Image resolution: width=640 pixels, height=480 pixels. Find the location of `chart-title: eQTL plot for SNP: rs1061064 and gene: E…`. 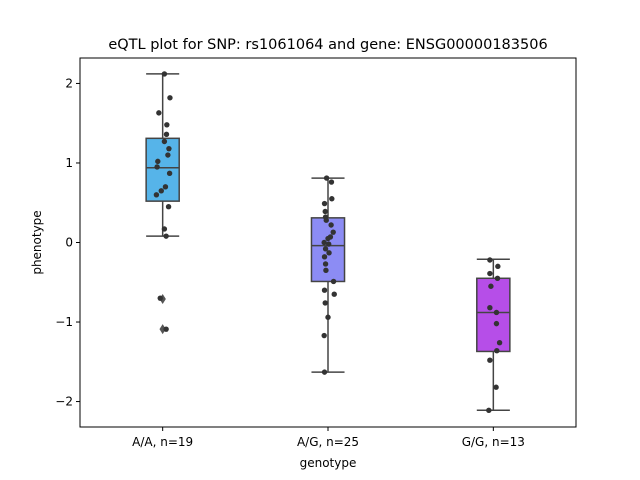

chart-title: eQTL plot for SNP: rs1061064 and gene: E… is located at coordinates (327, 45).